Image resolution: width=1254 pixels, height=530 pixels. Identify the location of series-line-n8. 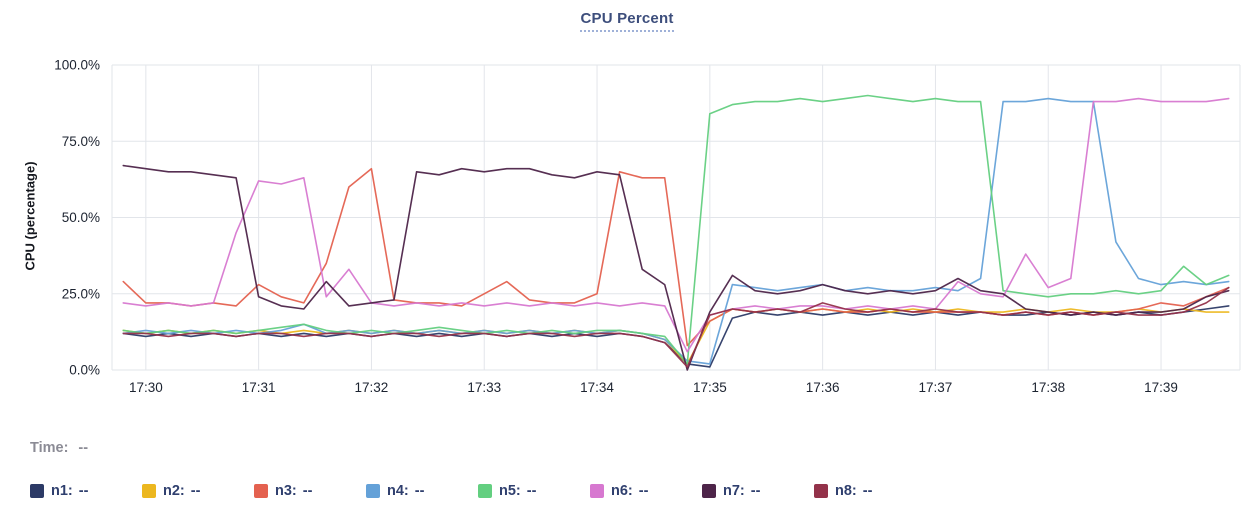
(676, 327).